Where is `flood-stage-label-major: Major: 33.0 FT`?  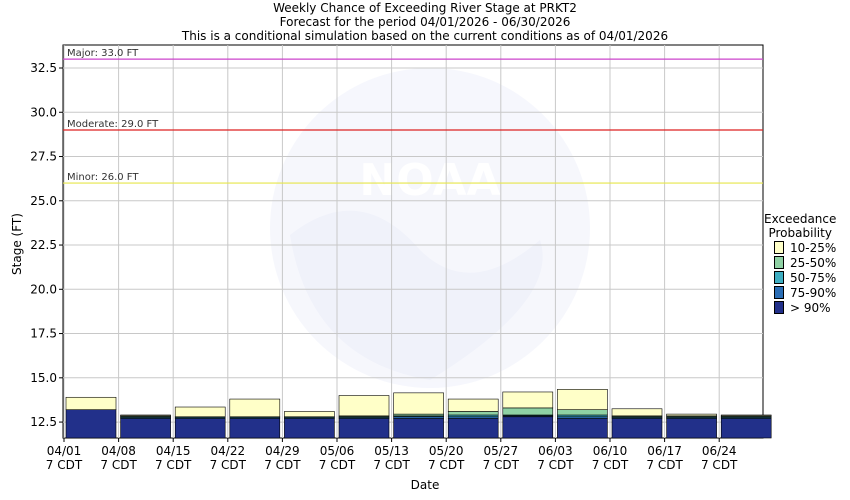
flood-stage-label-major: Major: 33.0 FT is located at coordinates (103, 53).